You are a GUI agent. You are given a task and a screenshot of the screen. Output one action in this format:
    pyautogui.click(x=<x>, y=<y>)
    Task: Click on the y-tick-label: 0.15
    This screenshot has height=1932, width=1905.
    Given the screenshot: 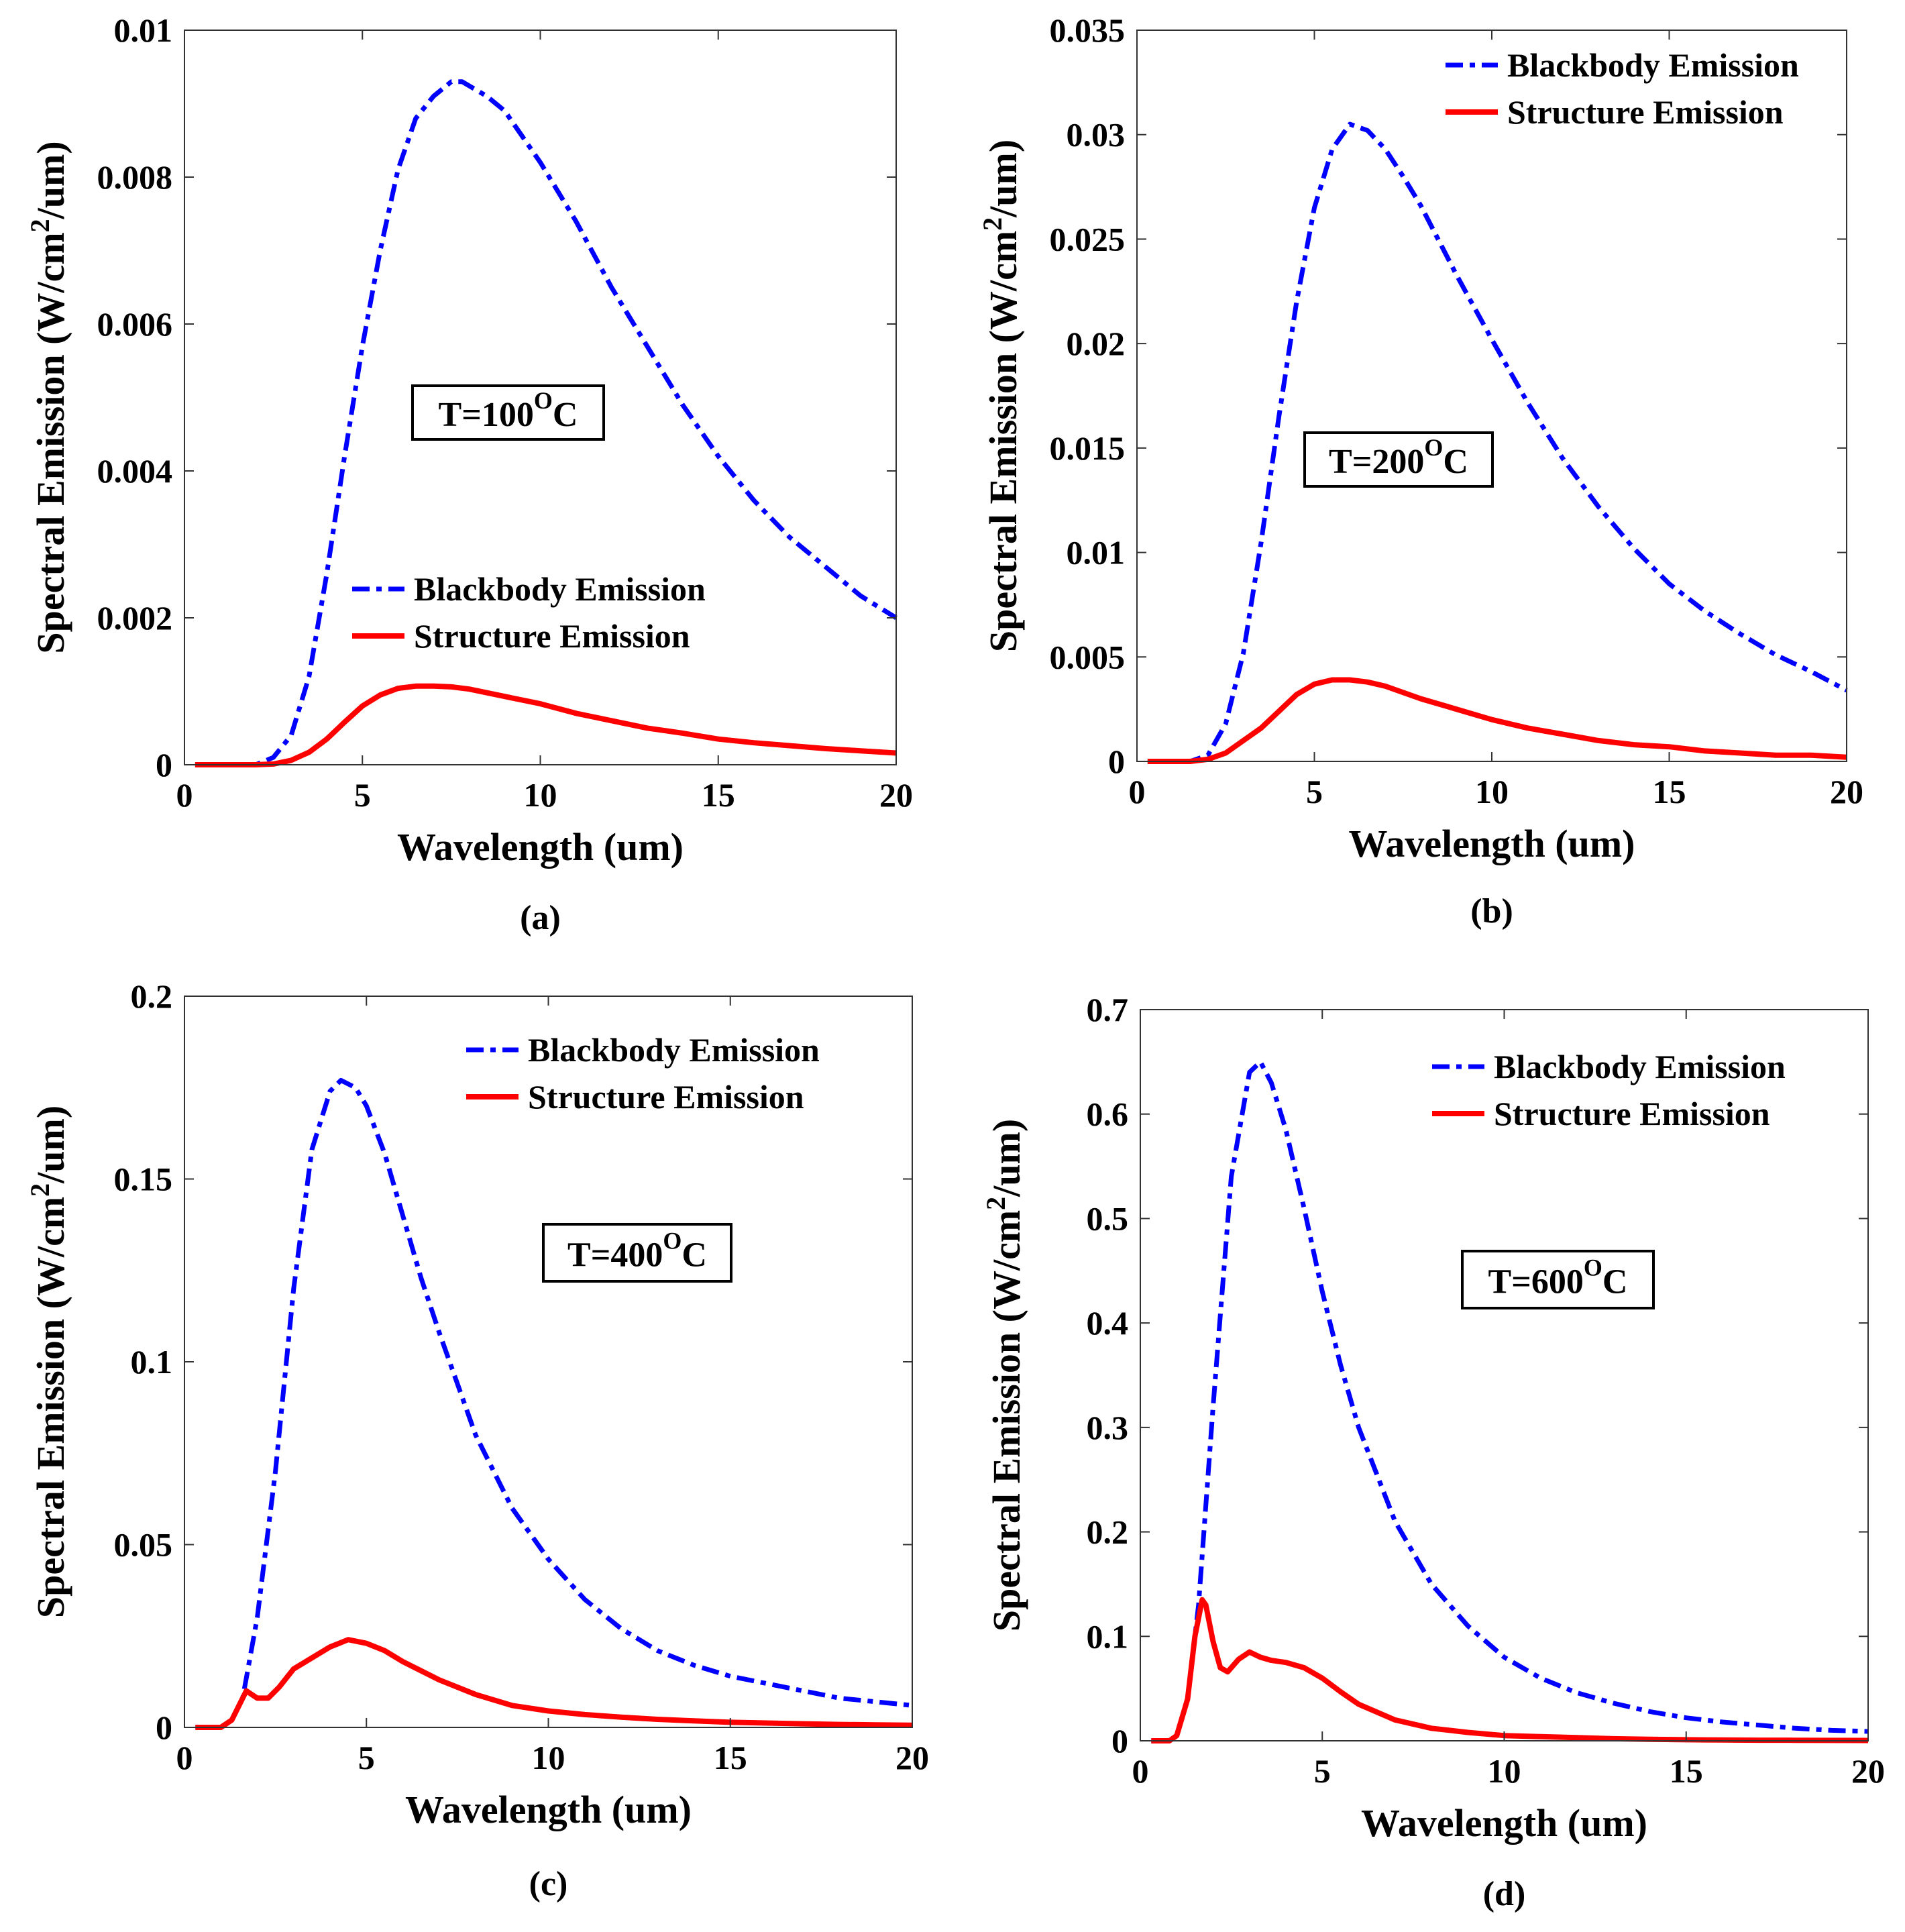 What is the action you would take?
    pyautogui.click(x=144, y=1179)
    